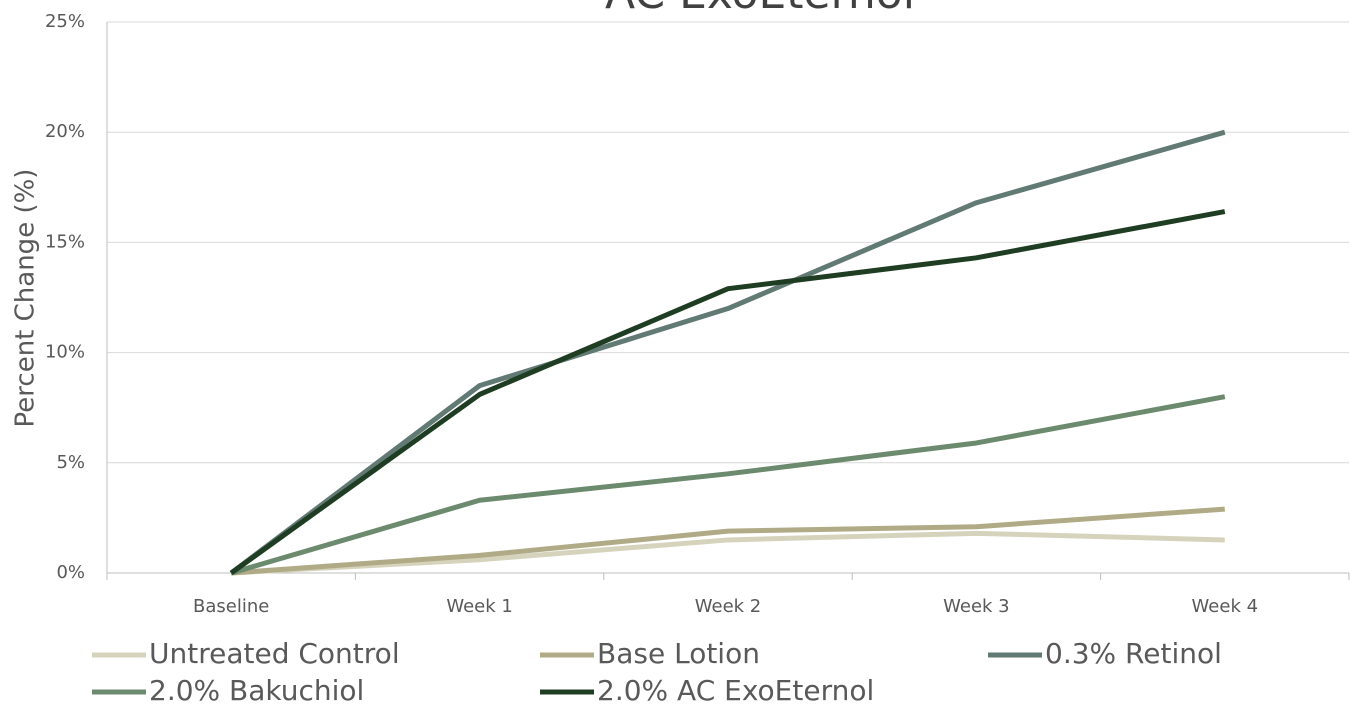 This screenshot has height=707, width=1350. What do you see at coordinates (274, 653) in the screenshot?
I see `legend-label: Untreated Control` at bounding box center [274, 653].